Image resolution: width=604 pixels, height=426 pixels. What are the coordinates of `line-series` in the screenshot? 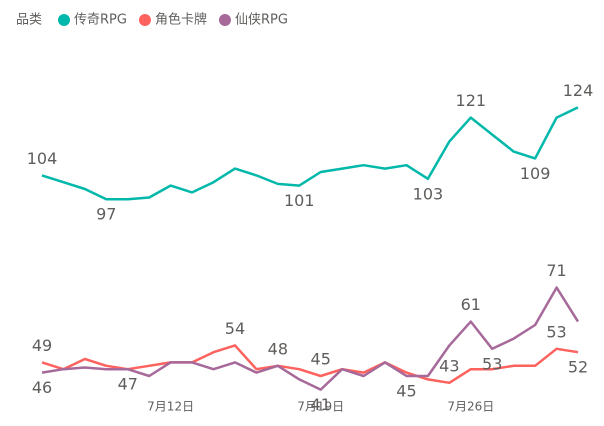 It's located at (310, 364).